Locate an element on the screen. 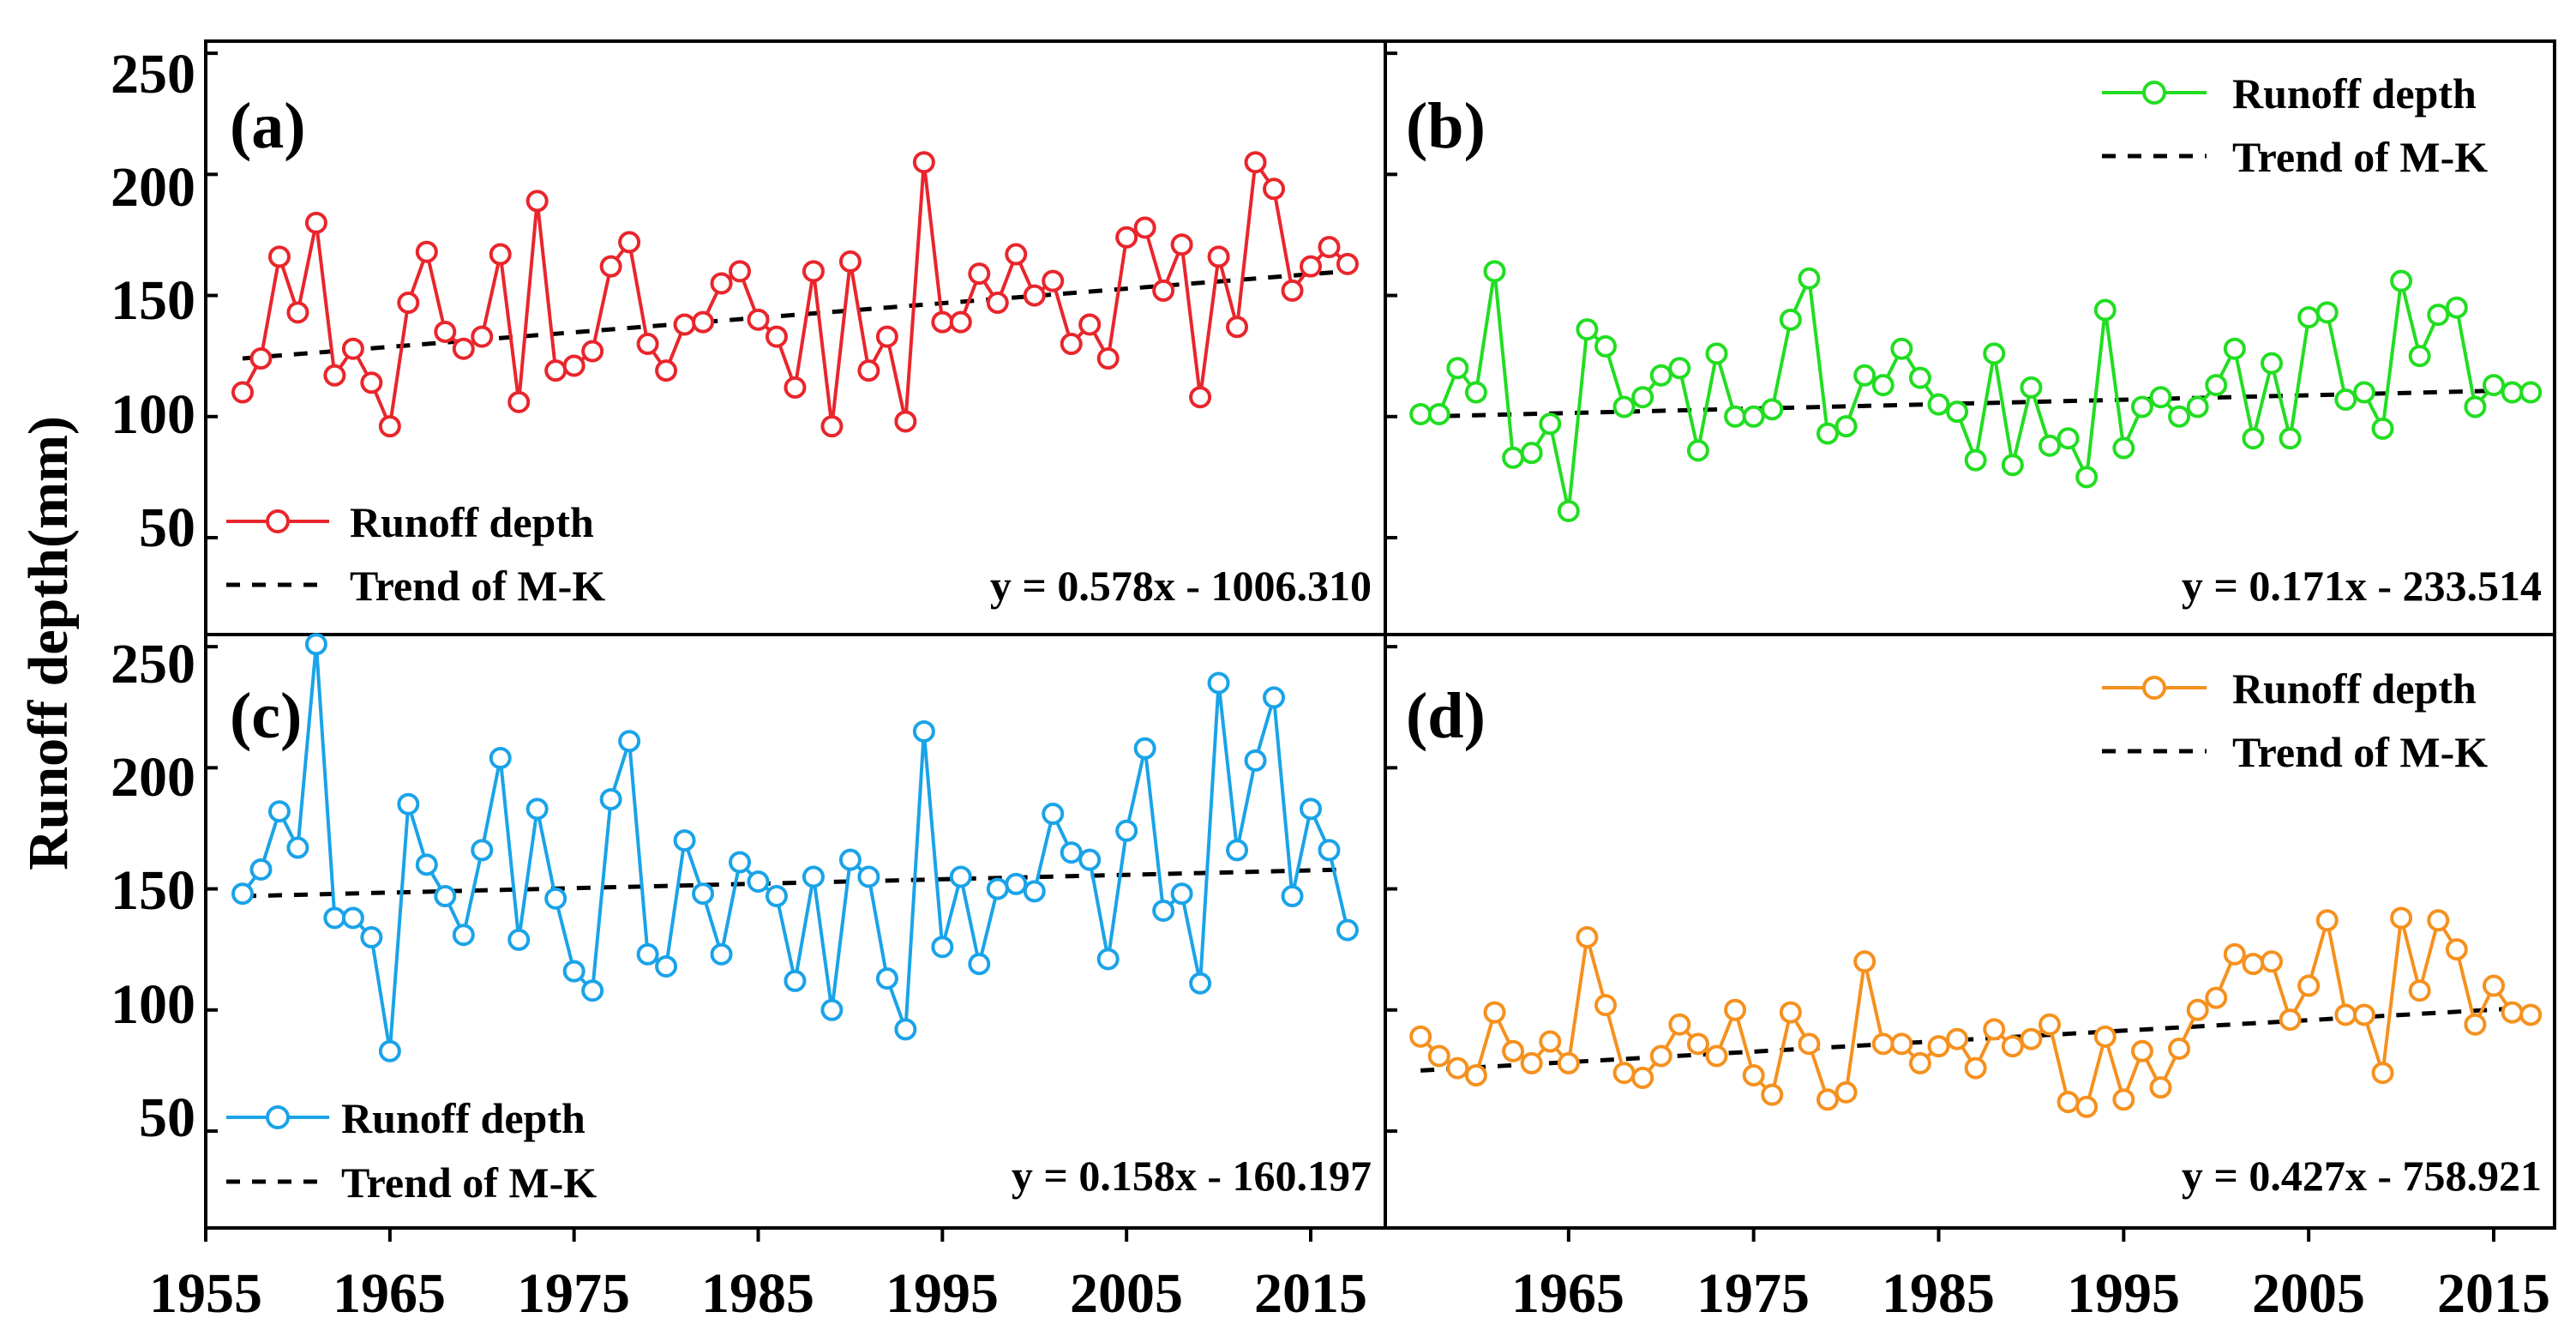 Image resolution: width=2576 pixels, height=1330 pixels. y-tick-label: 200 is located at coordinates (153, 187).